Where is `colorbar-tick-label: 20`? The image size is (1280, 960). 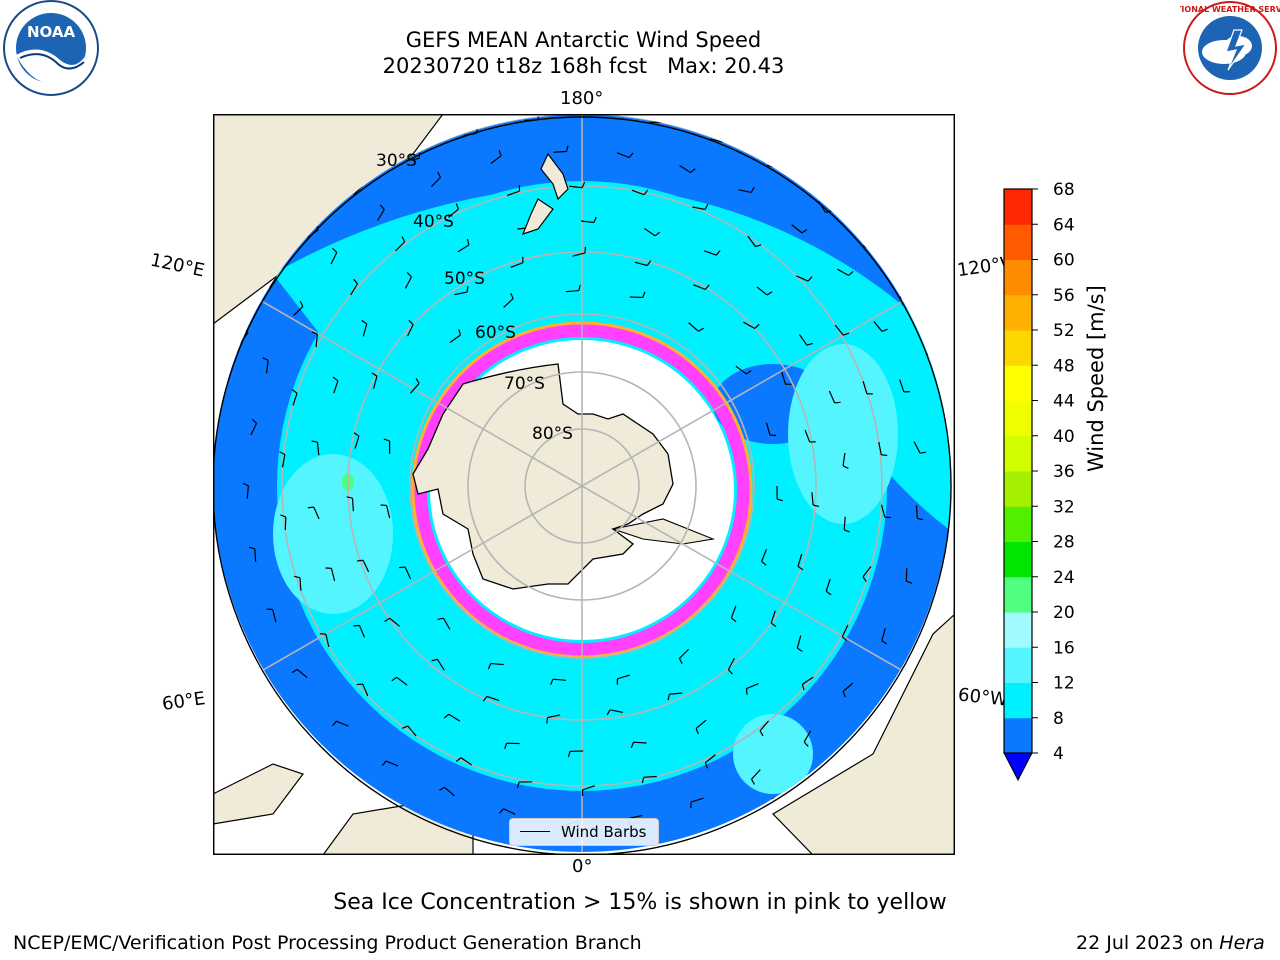
colorbar-tick-label: 20 is located at coordinates (1064, 613).